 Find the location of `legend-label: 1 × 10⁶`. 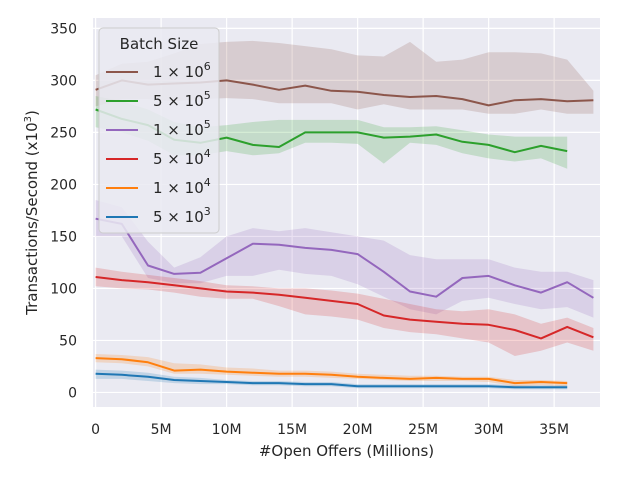

legend-label: 1 × 10⁶ is located at coordinates (182, 70).